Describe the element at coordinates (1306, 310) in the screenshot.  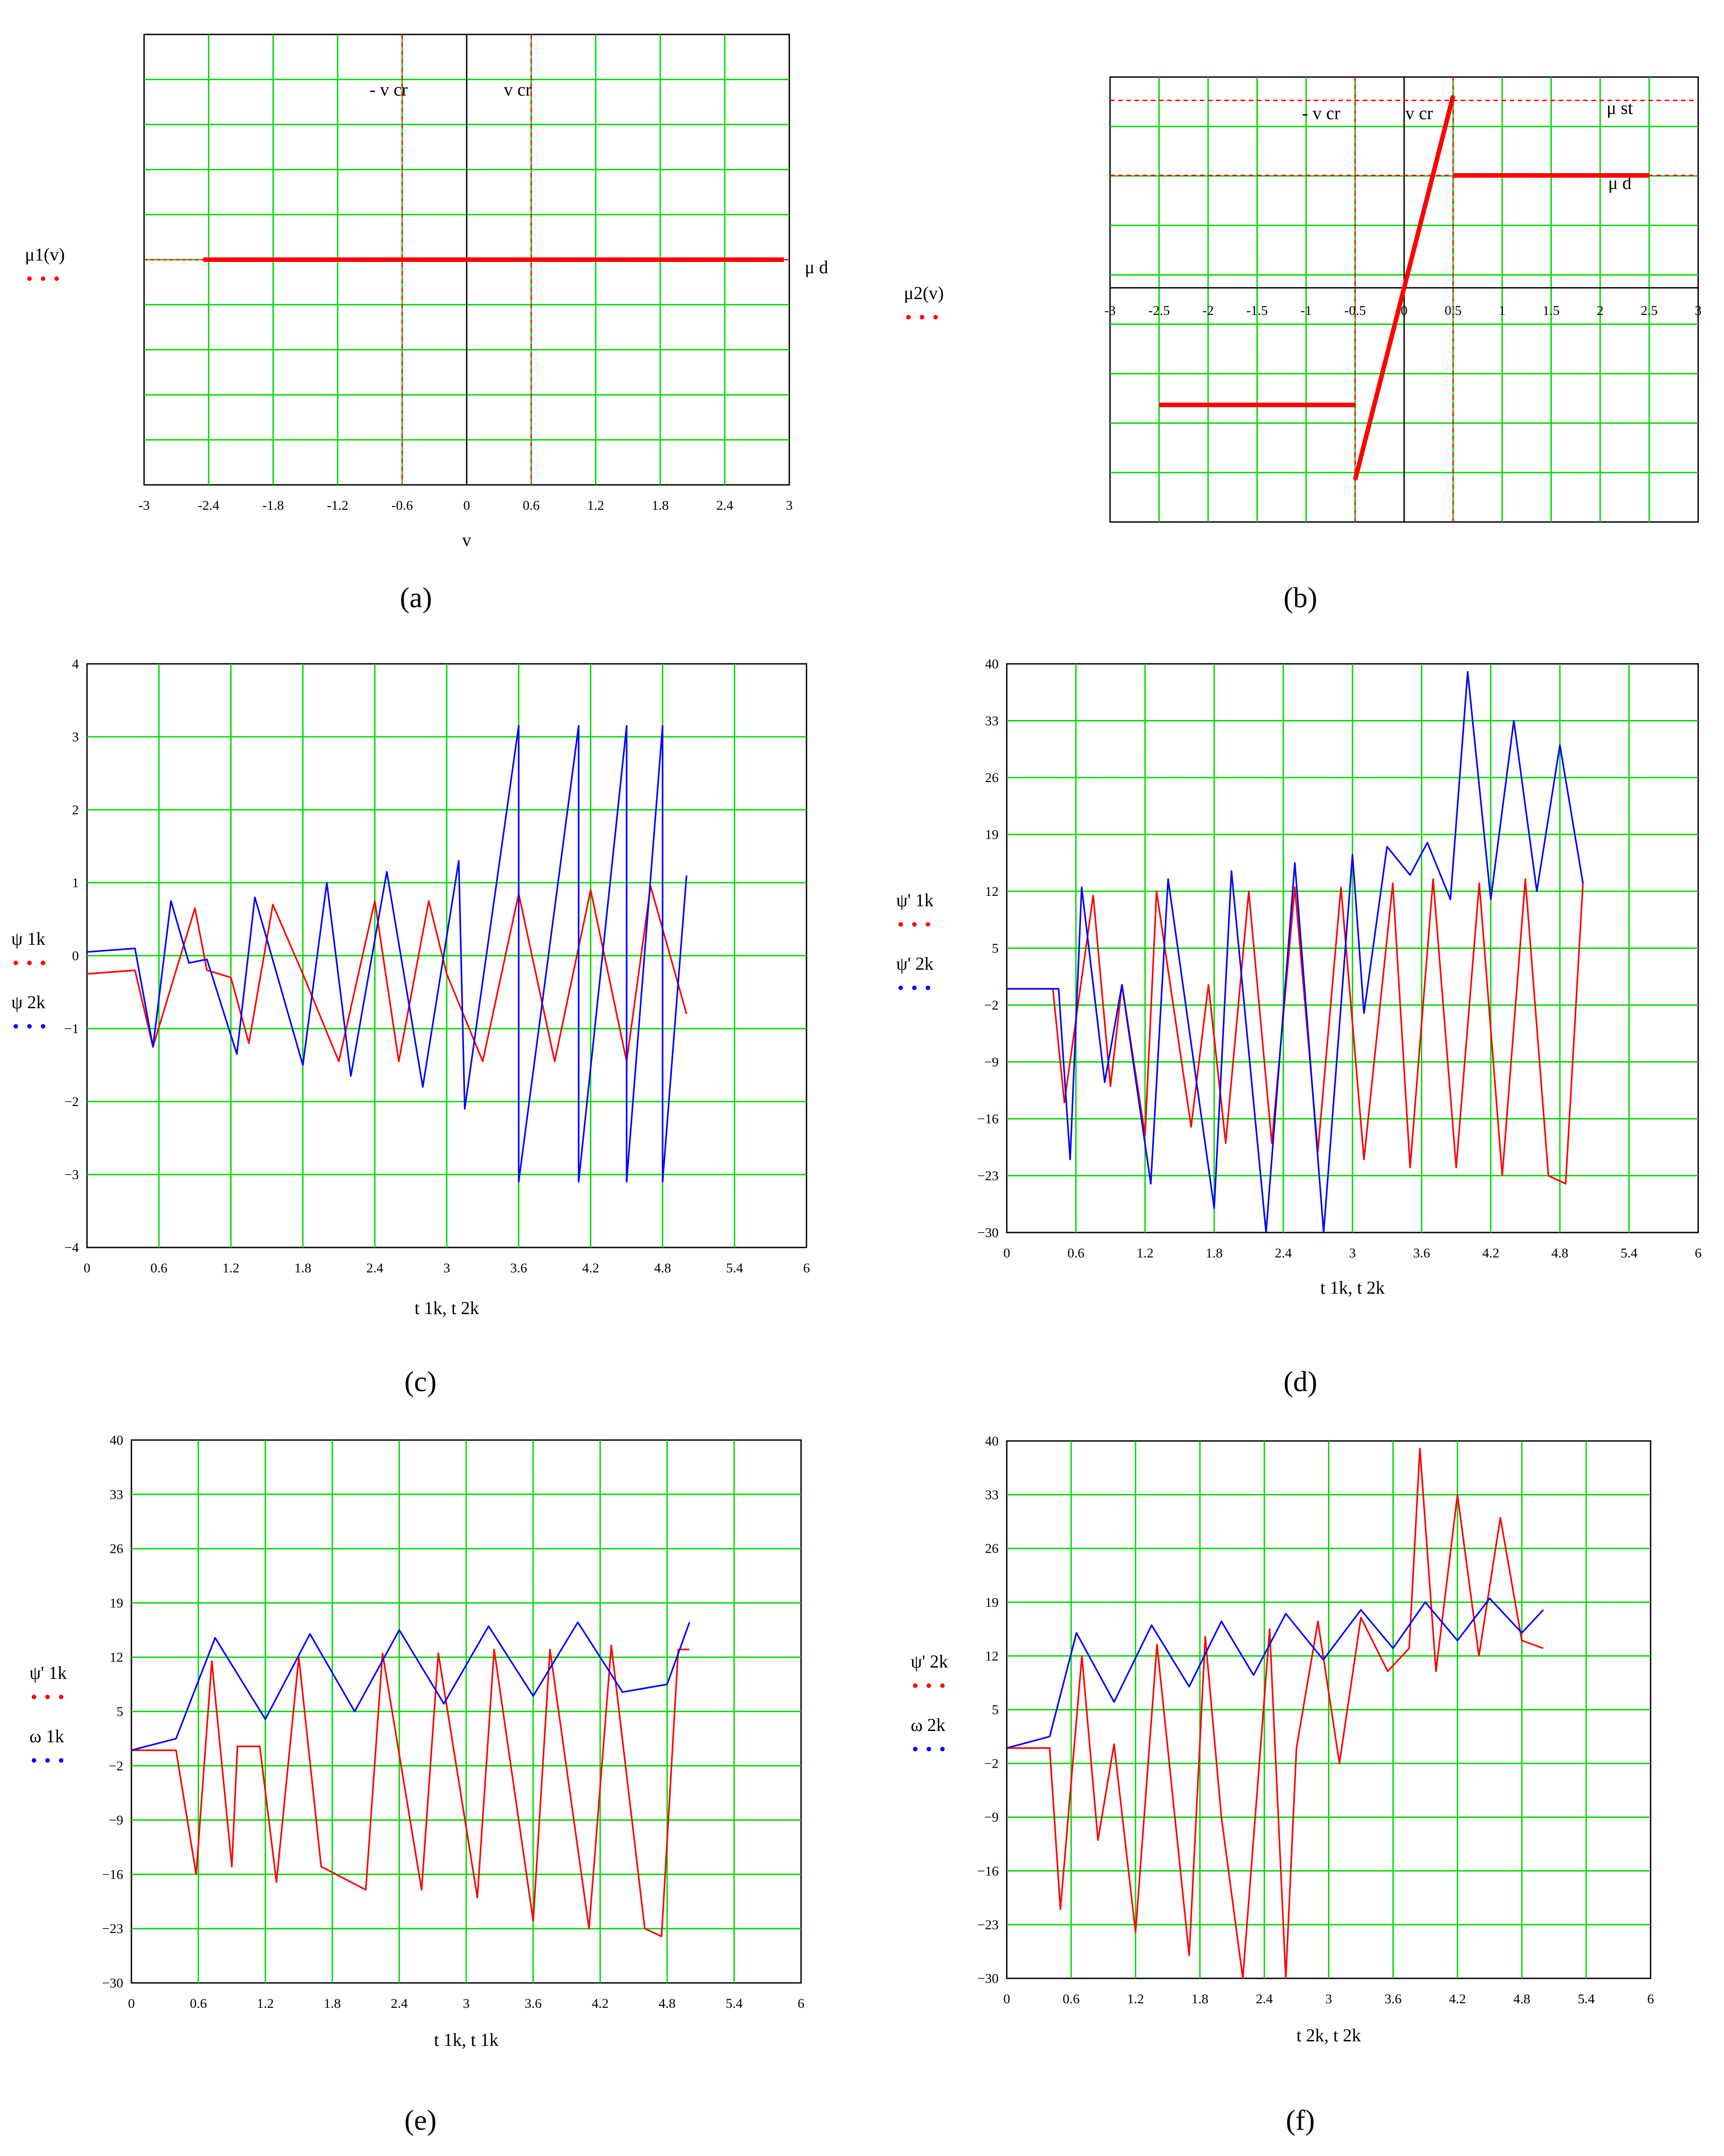
I see `x-tick-label: -1` at that location.